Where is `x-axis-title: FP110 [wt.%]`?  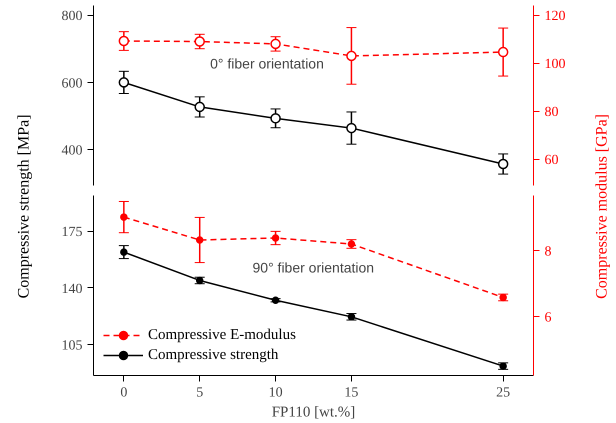 x-axis-title: FP110 [wt.%] is located at coordinates (314, 412).